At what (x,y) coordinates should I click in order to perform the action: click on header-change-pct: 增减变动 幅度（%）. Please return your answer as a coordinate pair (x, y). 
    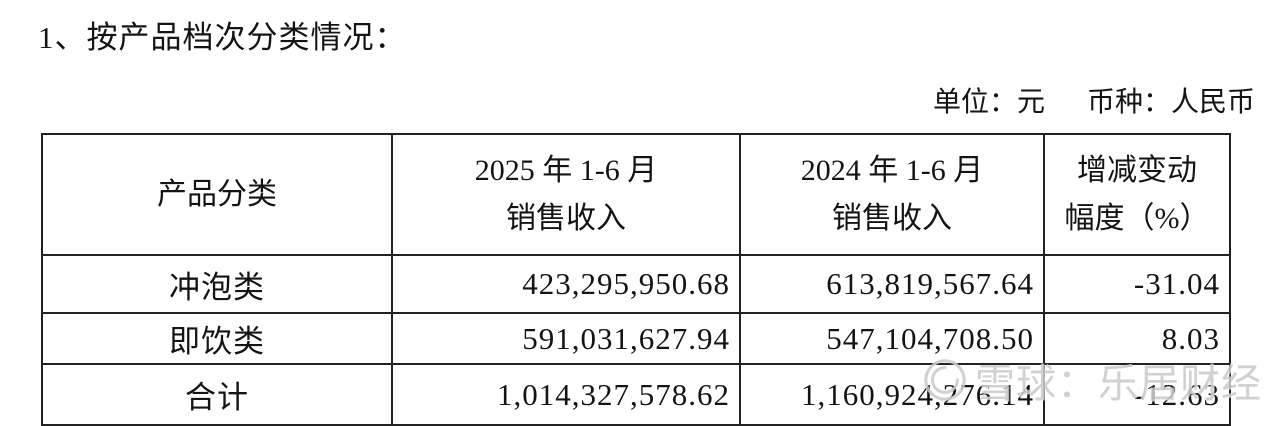
    Looking at the image, I should click on (1137, 194).